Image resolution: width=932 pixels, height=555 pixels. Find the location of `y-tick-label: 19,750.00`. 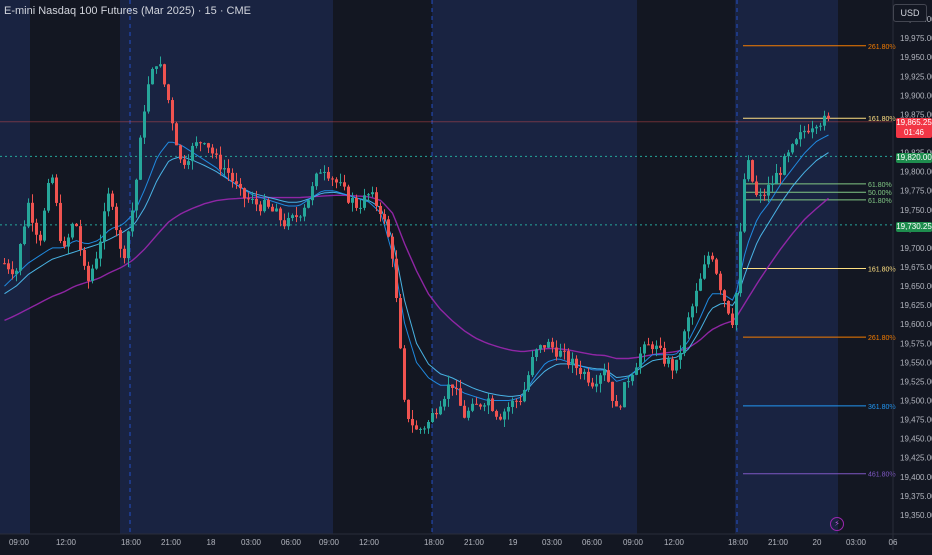

y-tick-label: 19,750.00 is located at coordinates (916, 210).